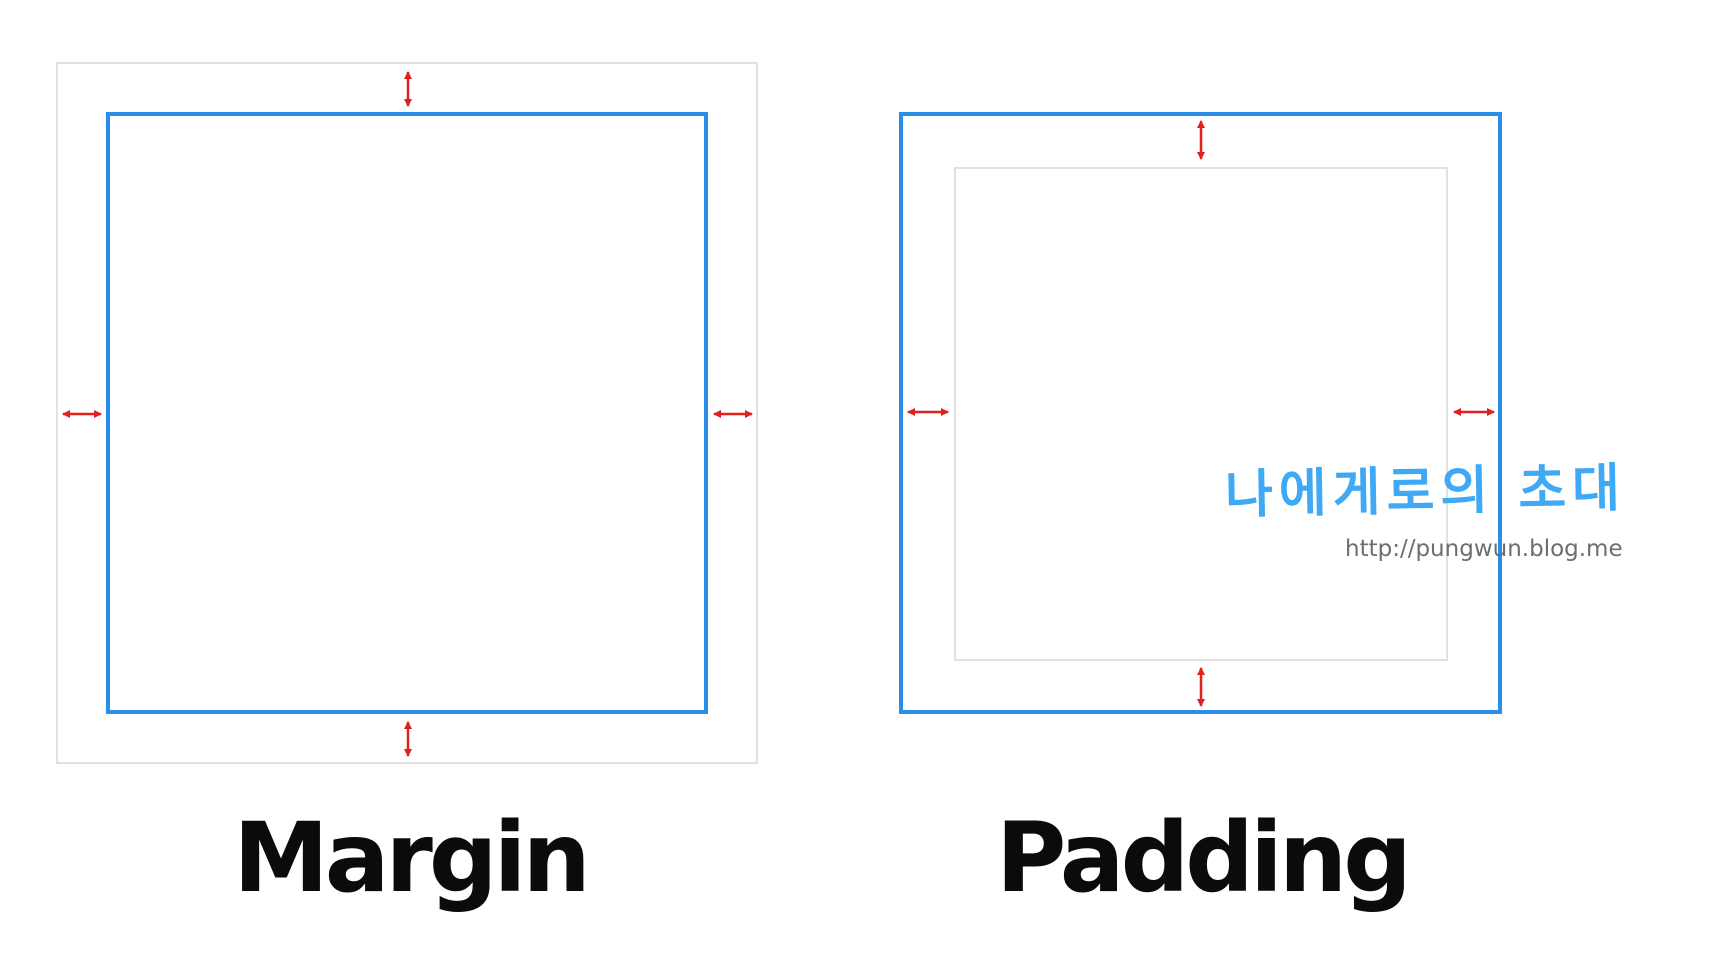 The width and height of the screenshot is (1722, 978). What do you see at coordinates (1204, 858) in the screenshot?
I see `padding-caption: Padding` at bounding box center [1204, 858].